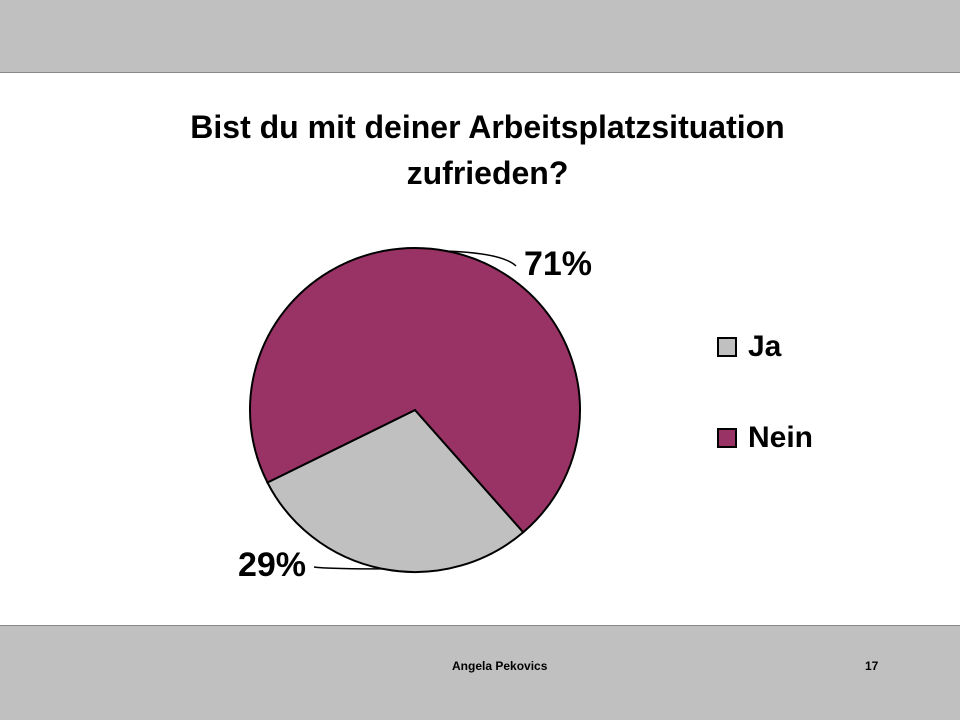  What do you see at coordinates (272, 565) in the screenshot?
I see `data-label: 29%` at bounding box center [272, 565].